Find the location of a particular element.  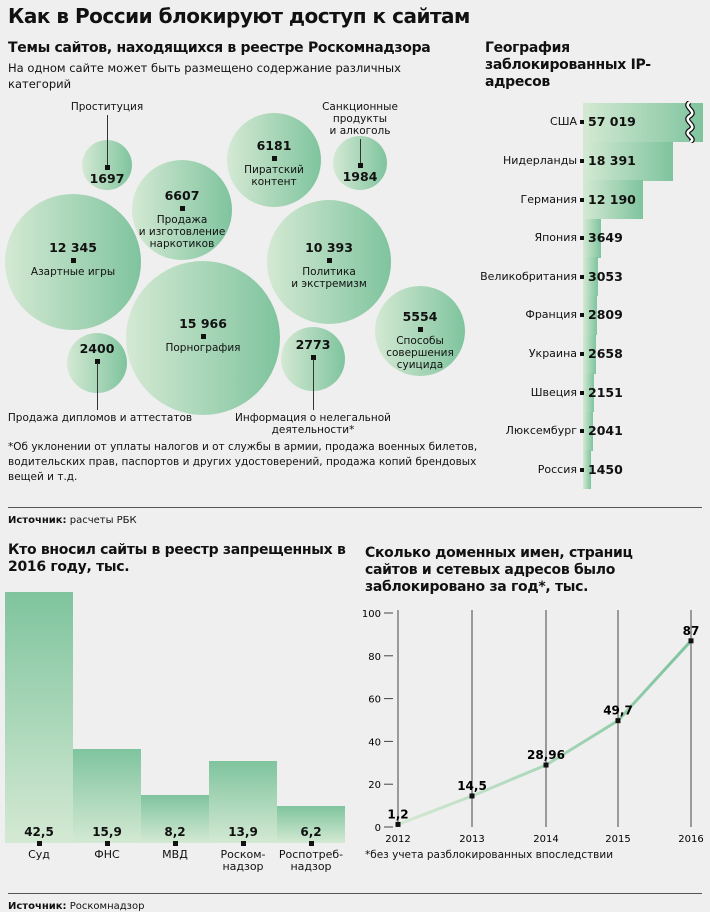

y-tick-label: 60 is located at coordinates (374, 700).